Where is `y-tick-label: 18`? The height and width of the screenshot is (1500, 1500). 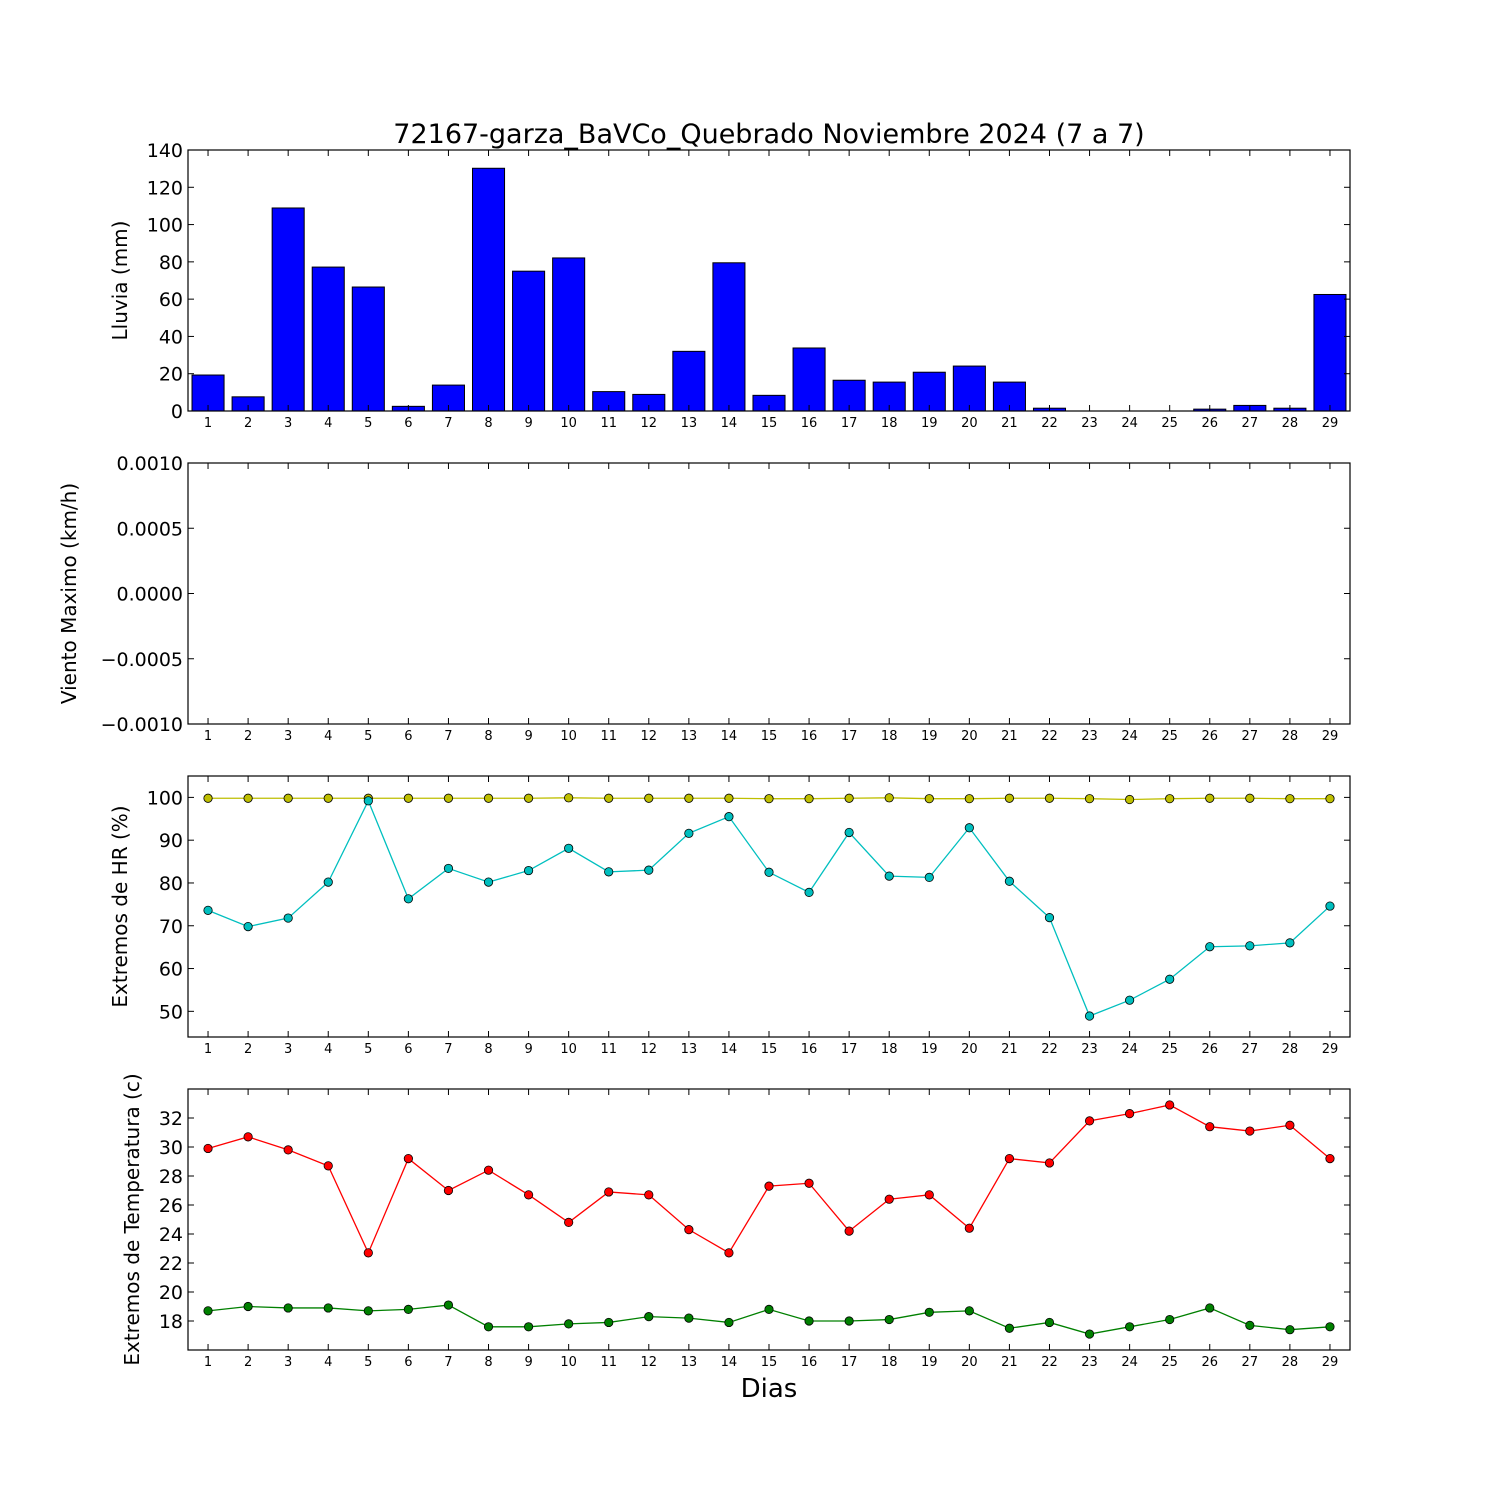 y-tick-label: 18 is located at coordinates (171, 1322).